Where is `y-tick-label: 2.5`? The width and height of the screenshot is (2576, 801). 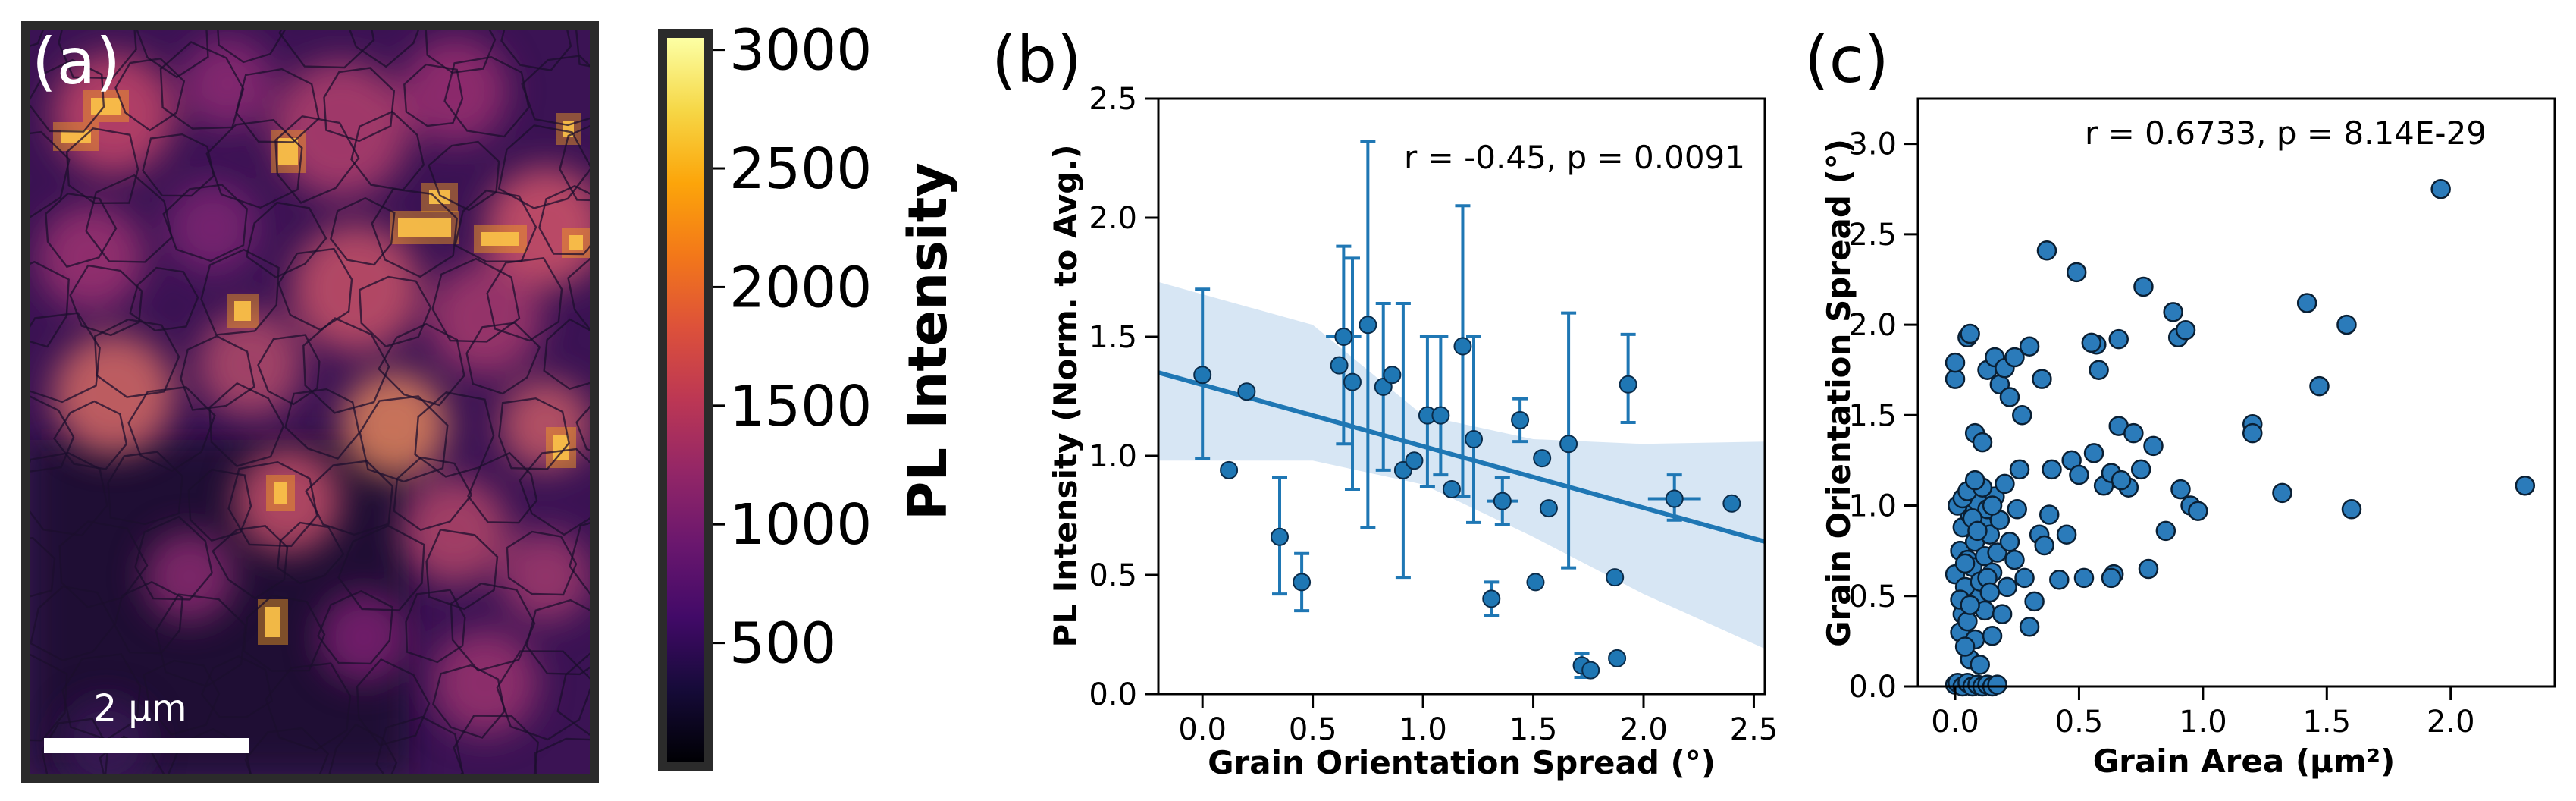 y-tick-label: 2.5 is located at coordinates (1873, 235).